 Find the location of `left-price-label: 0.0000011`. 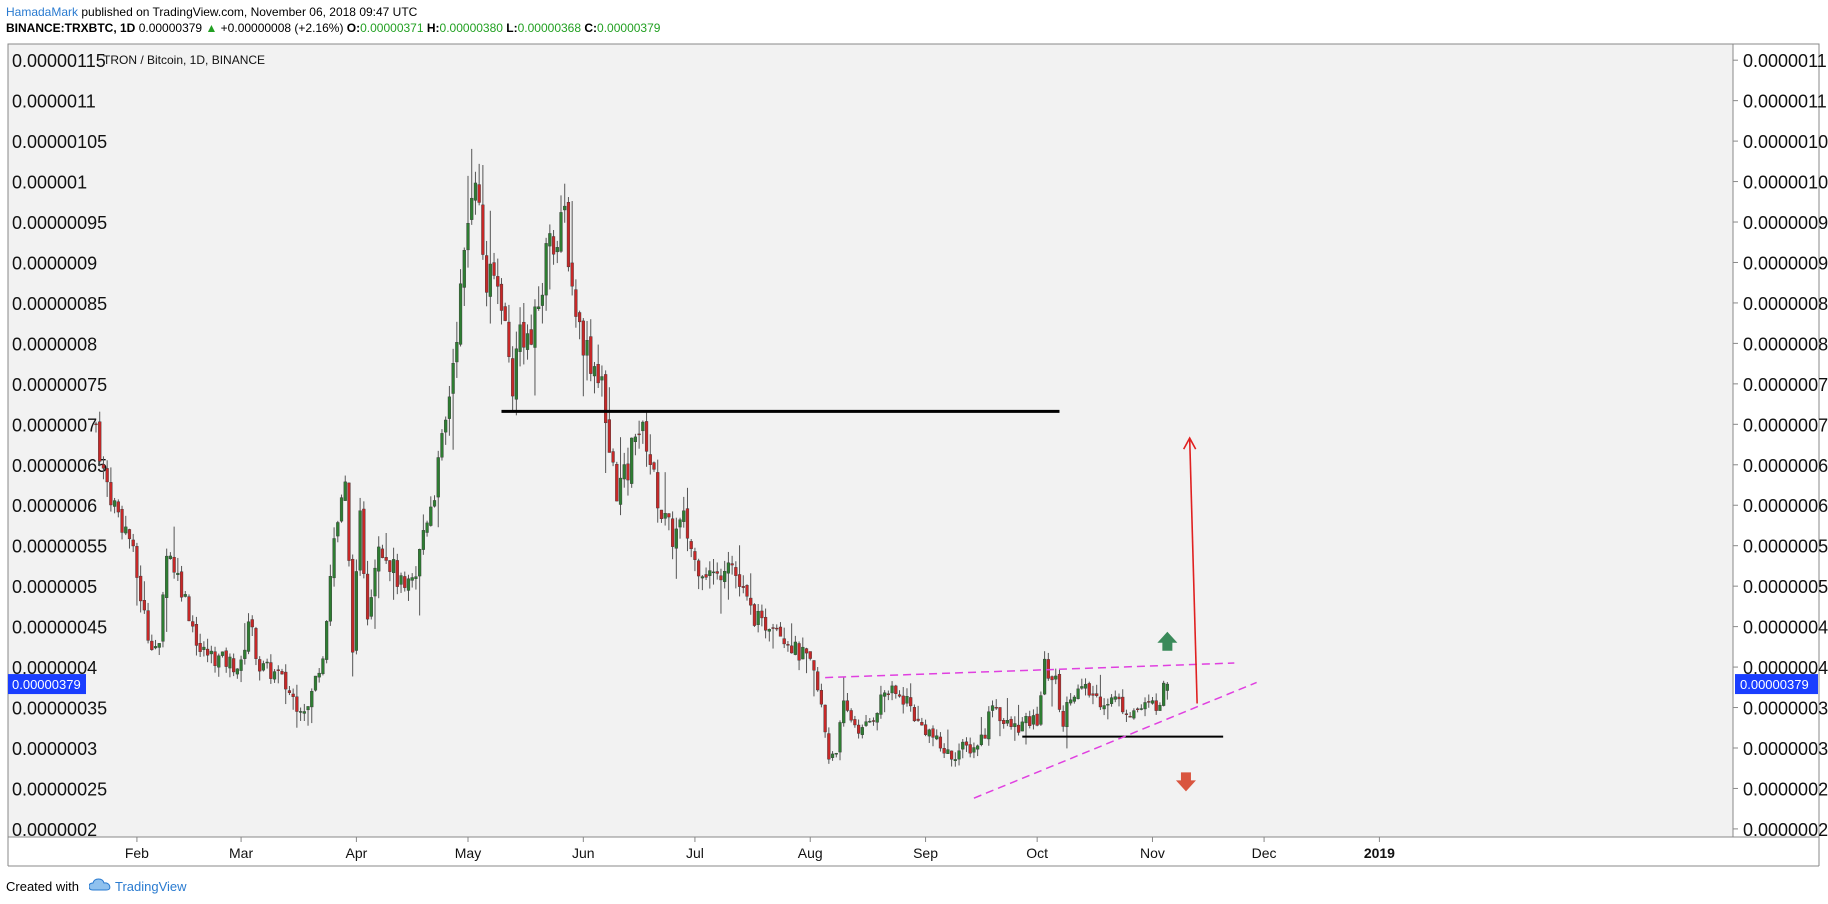

left-price-label: 0.0000011 is located at coordinates (54, 102).